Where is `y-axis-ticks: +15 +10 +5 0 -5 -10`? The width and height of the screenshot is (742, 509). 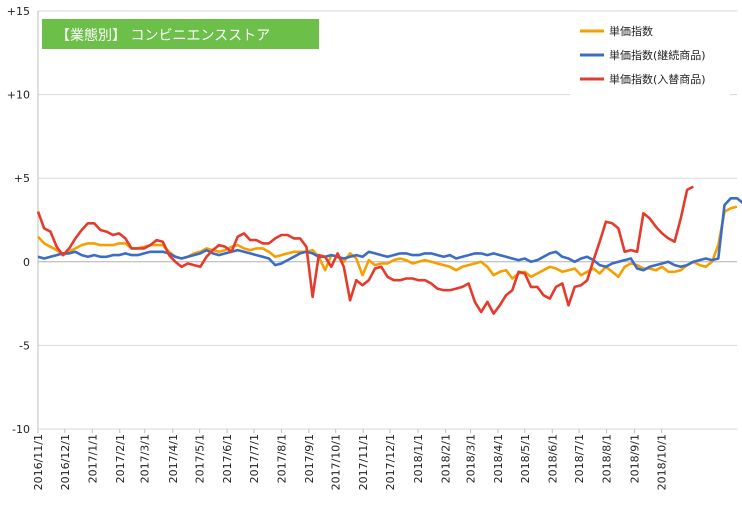
y-axis-ticks: +15 +10 +5 0 -5 -10 is located at coordinates (18, 220).